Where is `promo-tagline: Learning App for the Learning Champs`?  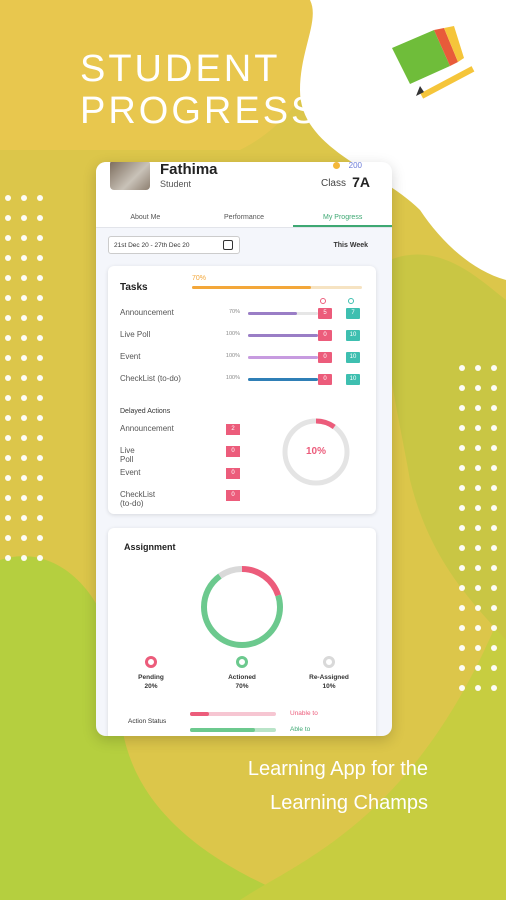 promo-tagline: Learning App for the Learning Champs is located at coordinates (338, 786).